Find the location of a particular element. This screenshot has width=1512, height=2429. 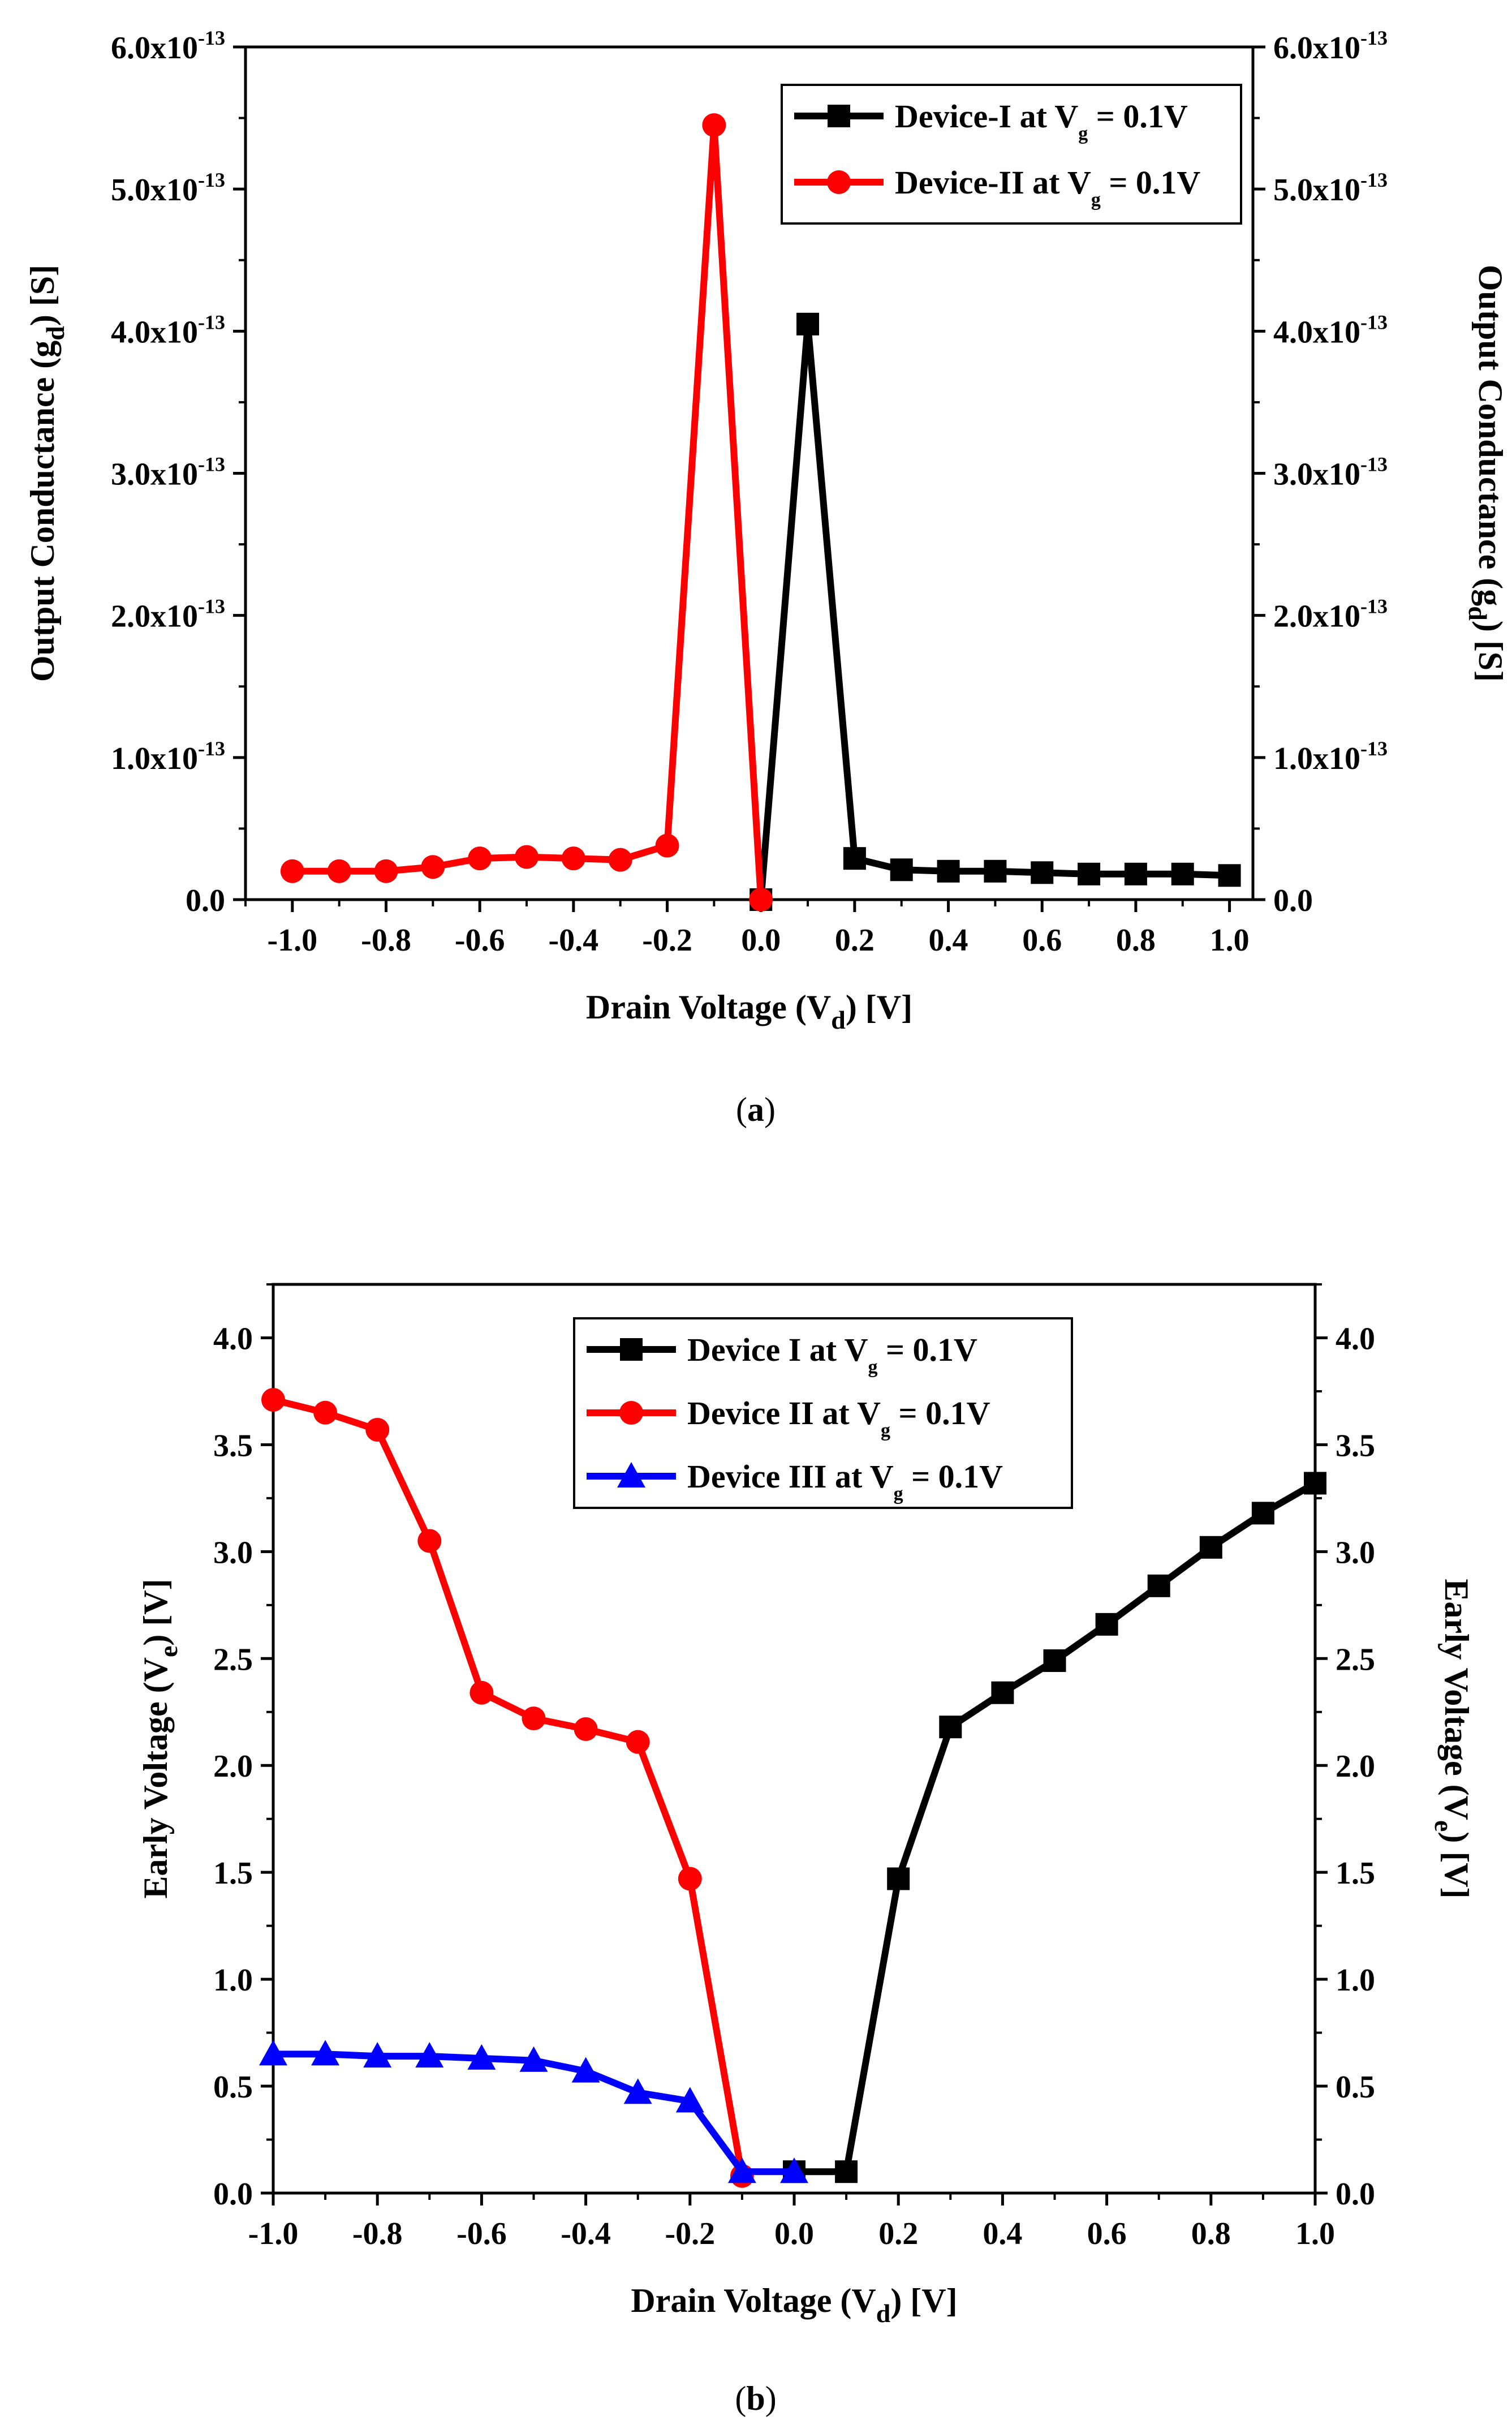

x-axis-label: Drain Voltage (Vd) [V] is located at coordinates (749, 1011).